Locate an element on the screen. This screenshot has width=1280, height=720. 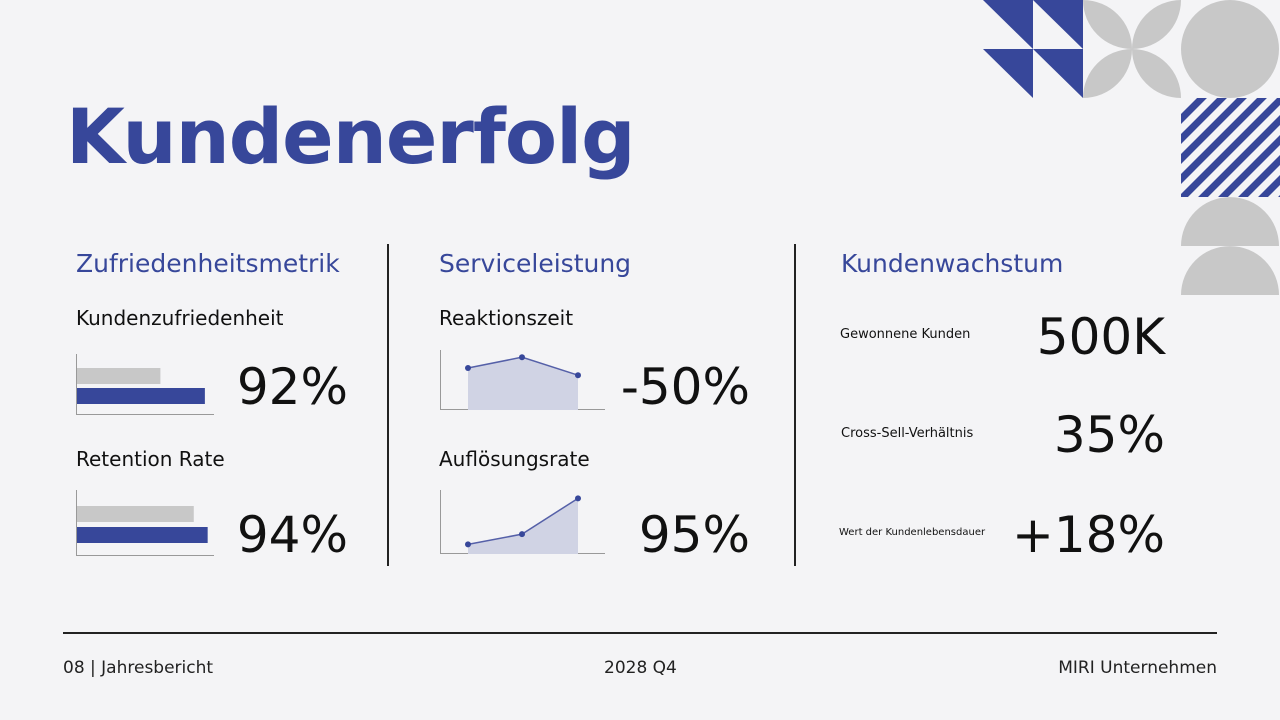
label-customer-satisfaction: Kundenzufriedenheit is located at coordinates (180, 318).